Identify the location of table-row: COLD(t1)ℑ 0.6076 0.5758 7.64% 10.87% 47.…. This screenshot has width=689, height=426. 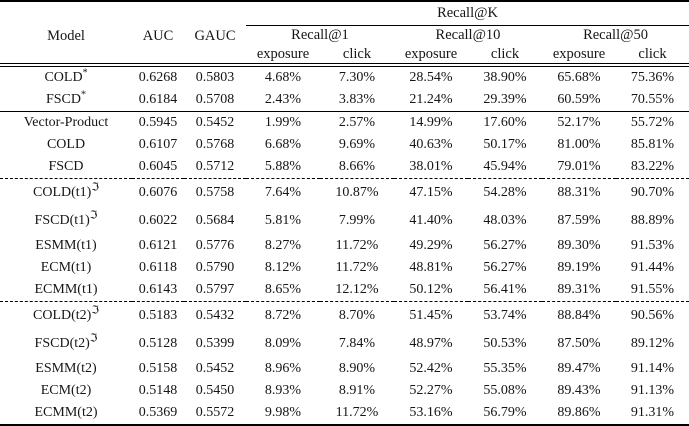
(344, 192).